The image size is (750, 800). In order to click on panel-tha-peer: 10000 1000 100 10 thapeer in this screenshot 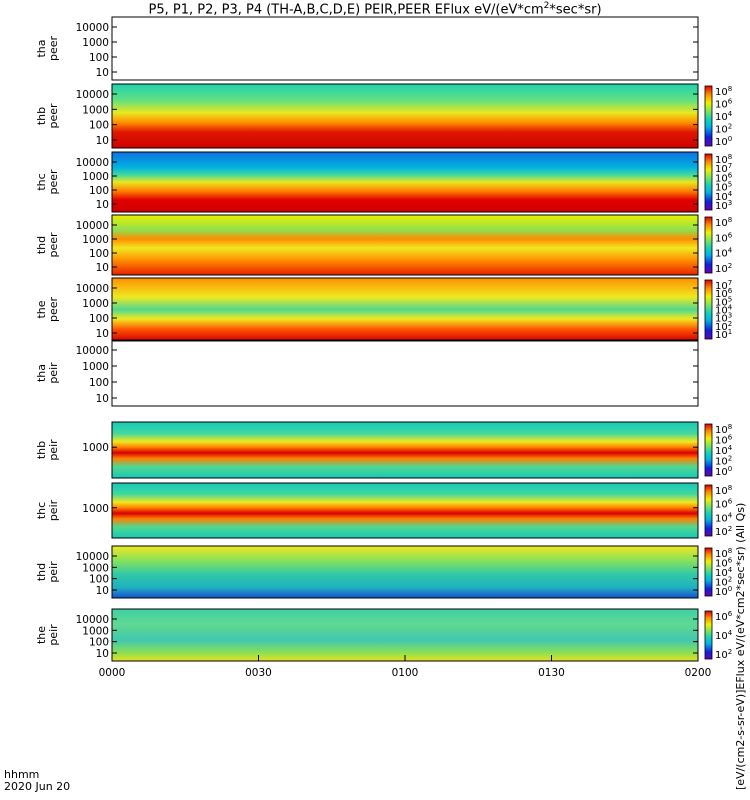, I will do `click(367, 48)`.